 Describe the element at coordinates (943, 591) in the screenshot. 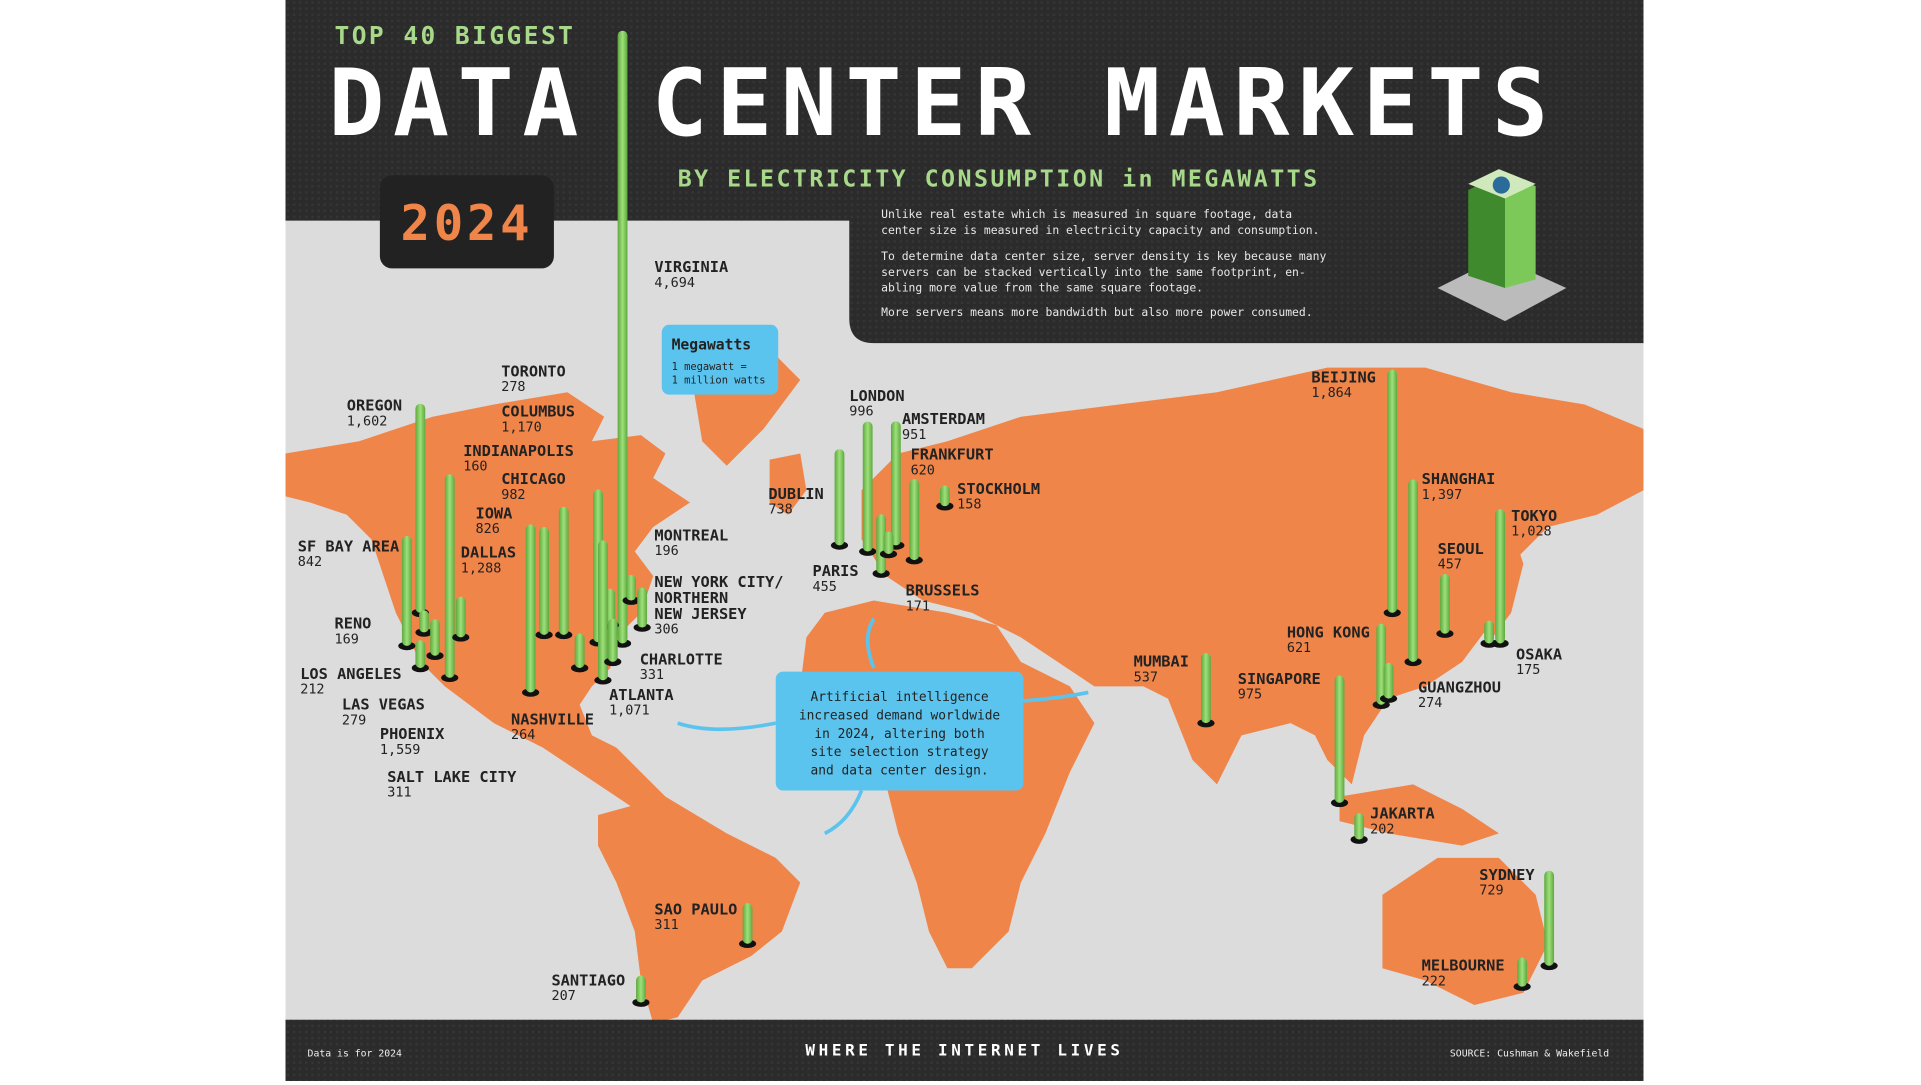

I see `bar-label: BRUSSELS` at that location.